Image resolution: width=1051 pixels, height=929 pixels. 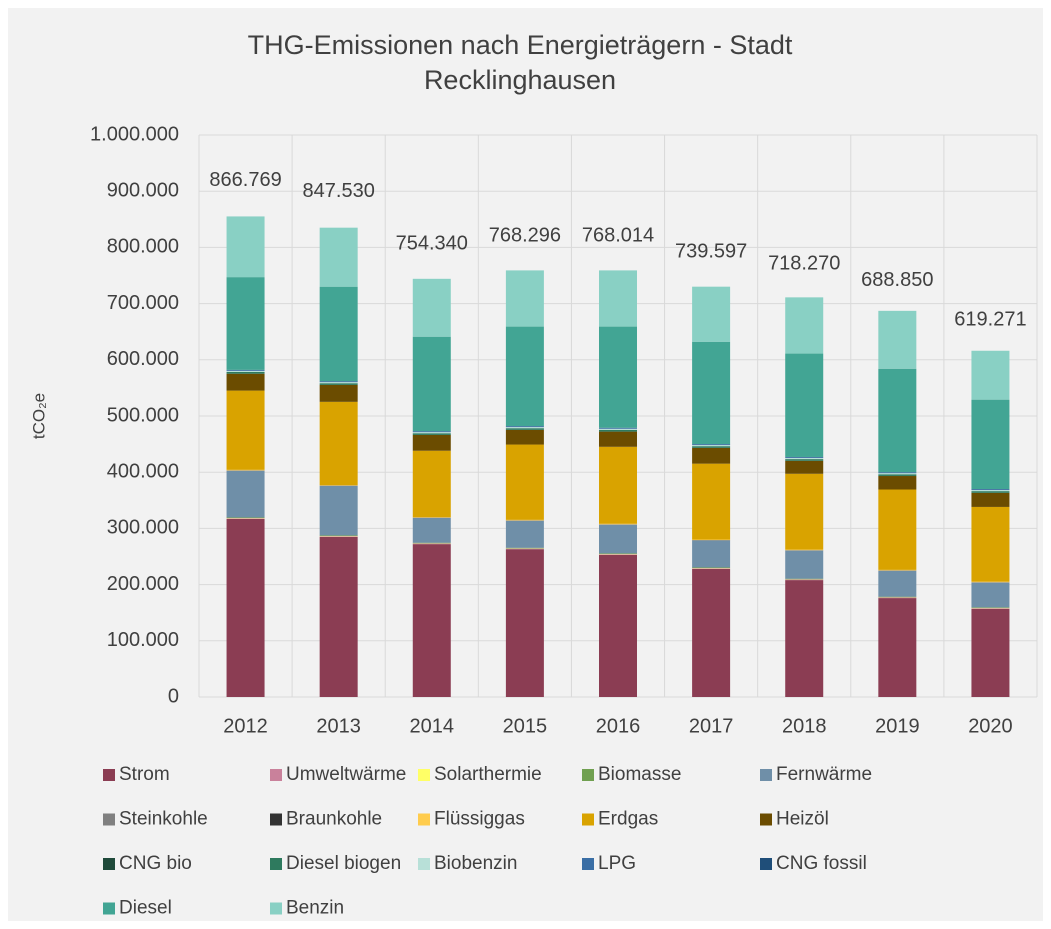 I want to click on total-label: 619.271, so click(x=990, y=319).